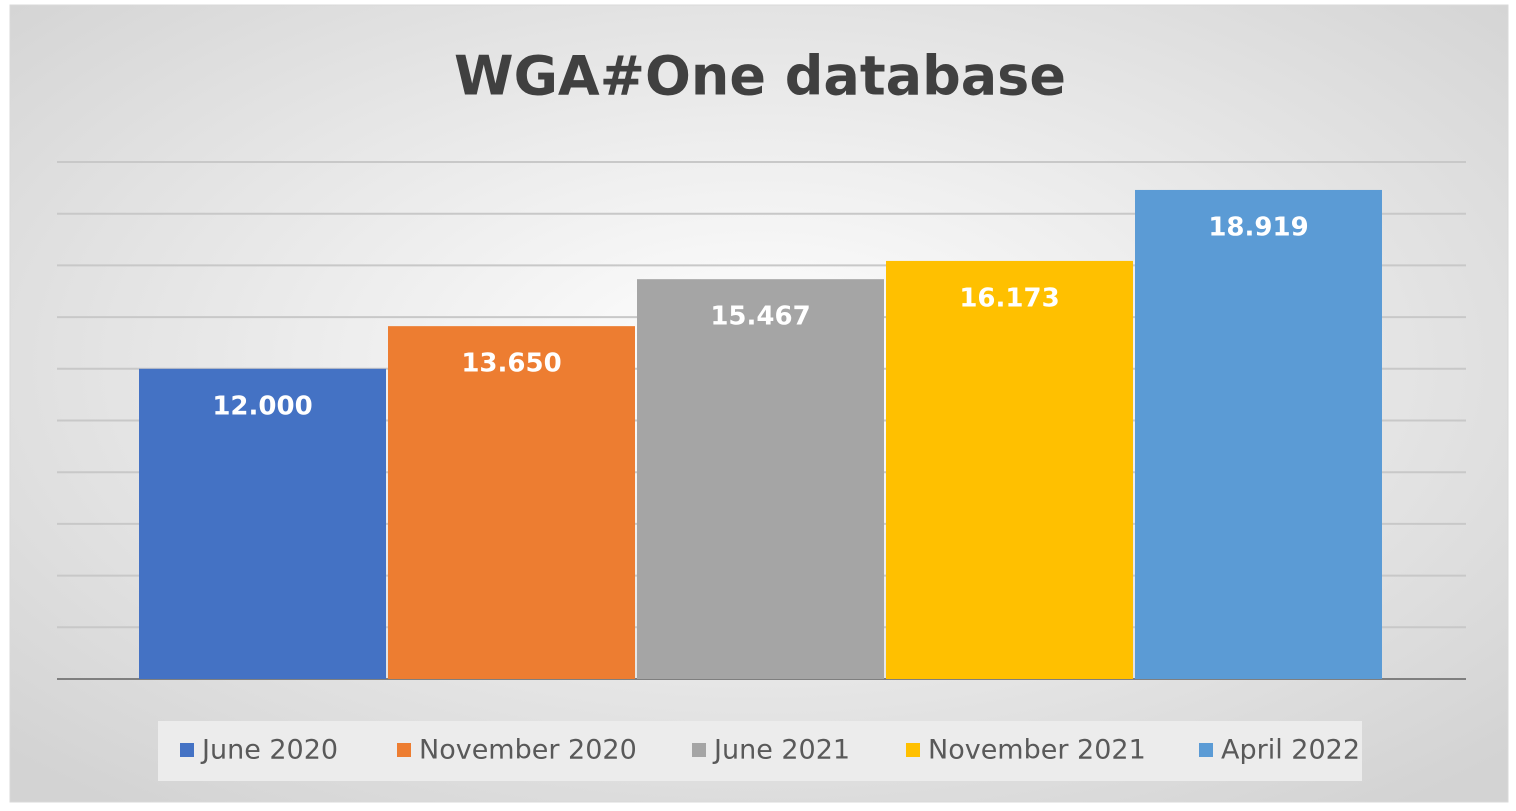  What do you see at coordinates (760, 76) in the screenshot?
I see `chart-title: WGA#One database` at bounding box center [760, 76].